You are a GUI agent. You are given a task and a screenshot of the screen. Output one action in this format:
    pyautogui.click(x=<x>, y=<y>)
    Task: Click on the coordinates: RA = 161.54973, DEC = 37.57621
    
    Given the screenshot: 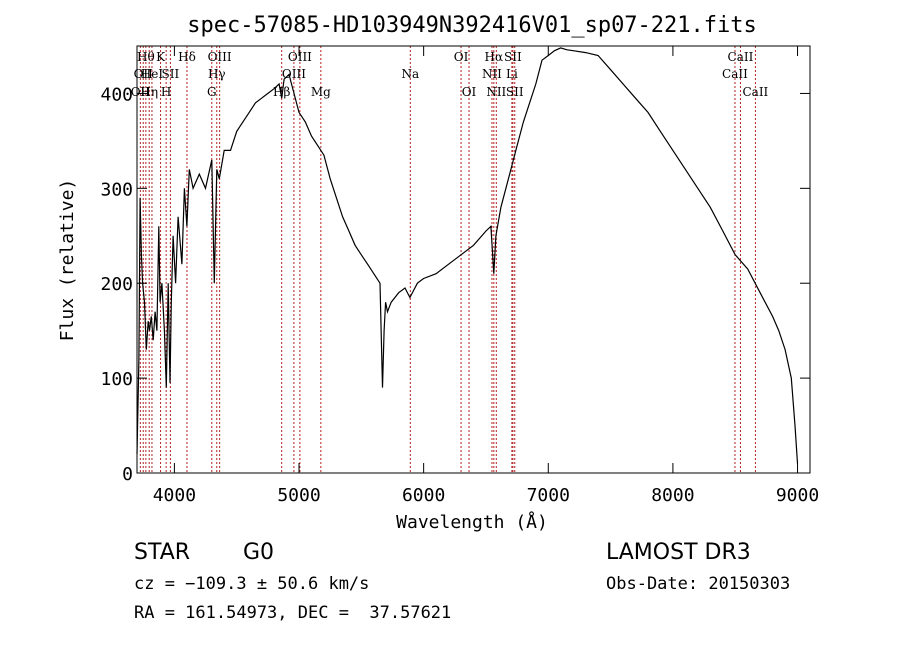 What is the action you would take?
    pyautogui.click(x=293, y=613)
    